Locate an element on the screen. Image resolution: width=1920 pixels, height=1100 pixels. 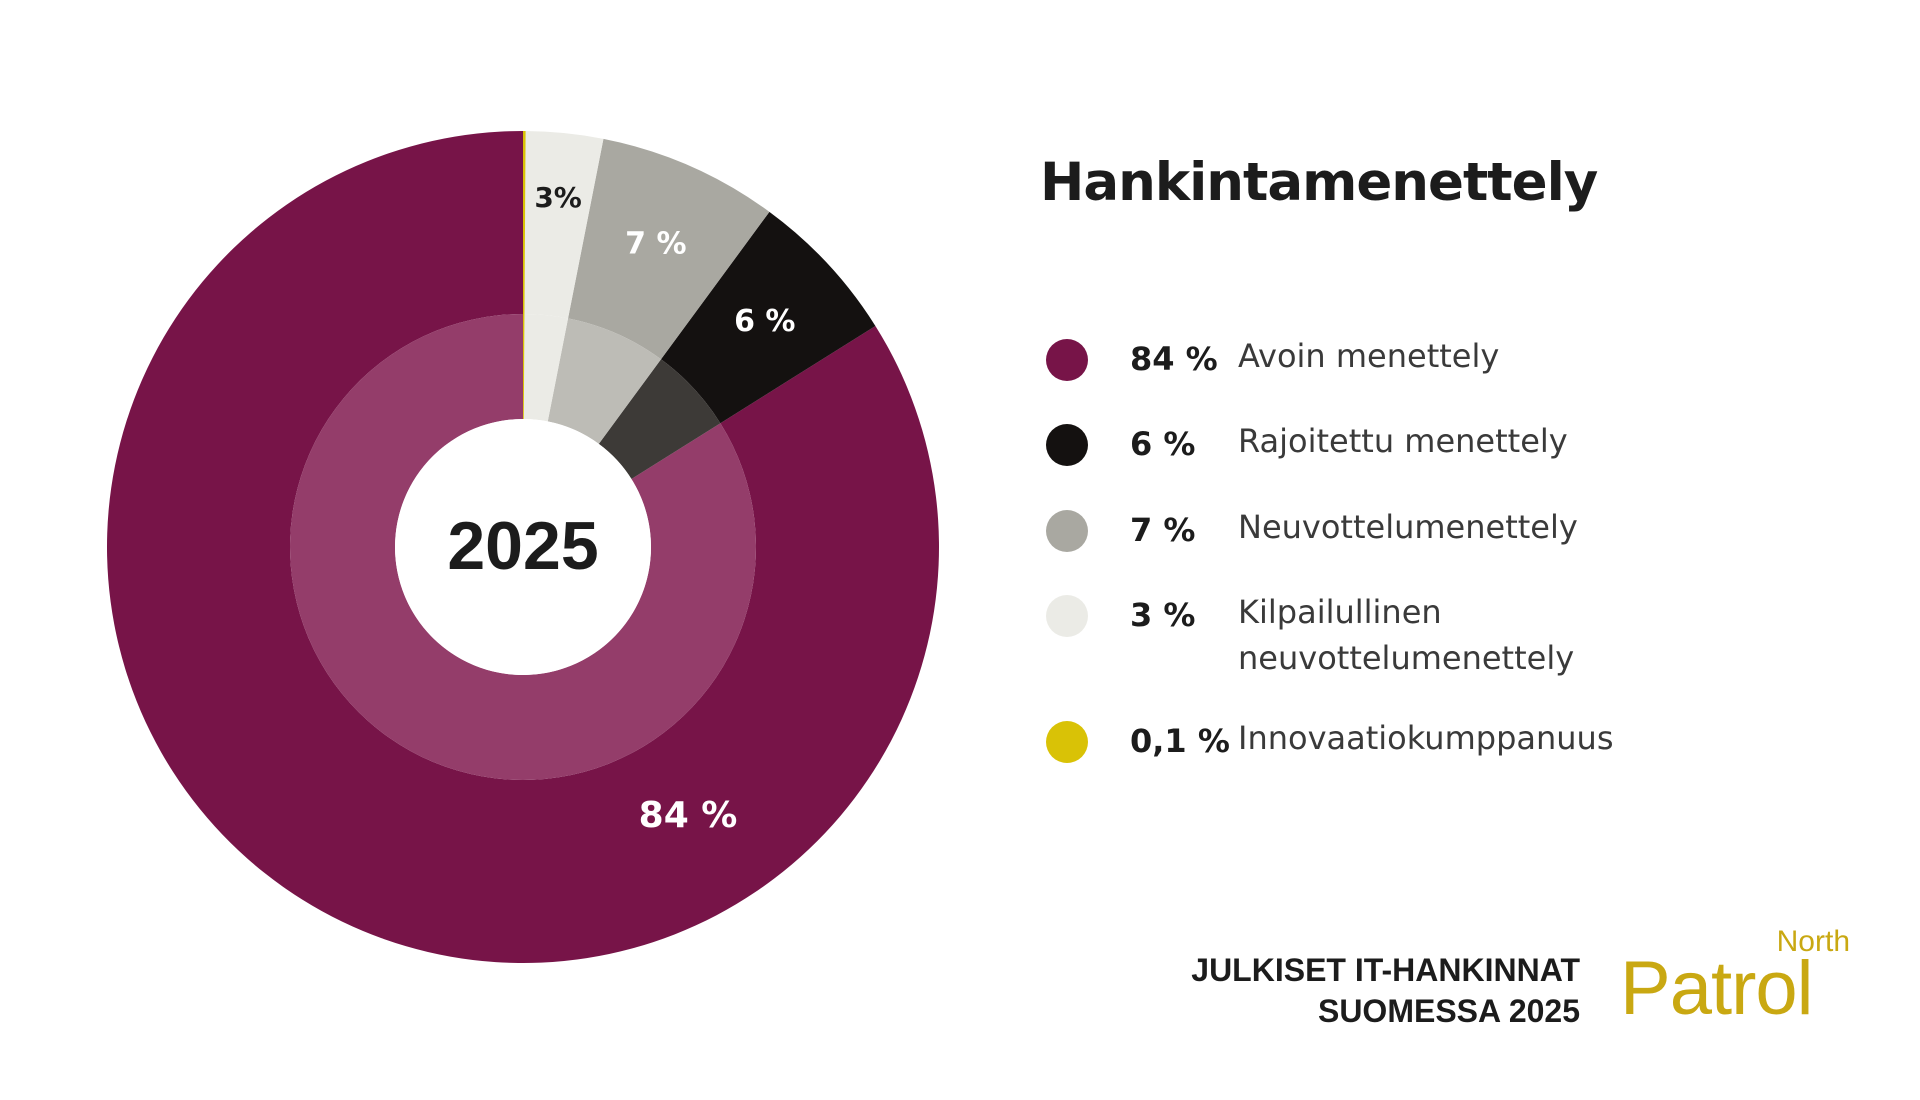
legend-label: Kilpailullinen neuvottelumenettely is located at coordinates (1448, 635).